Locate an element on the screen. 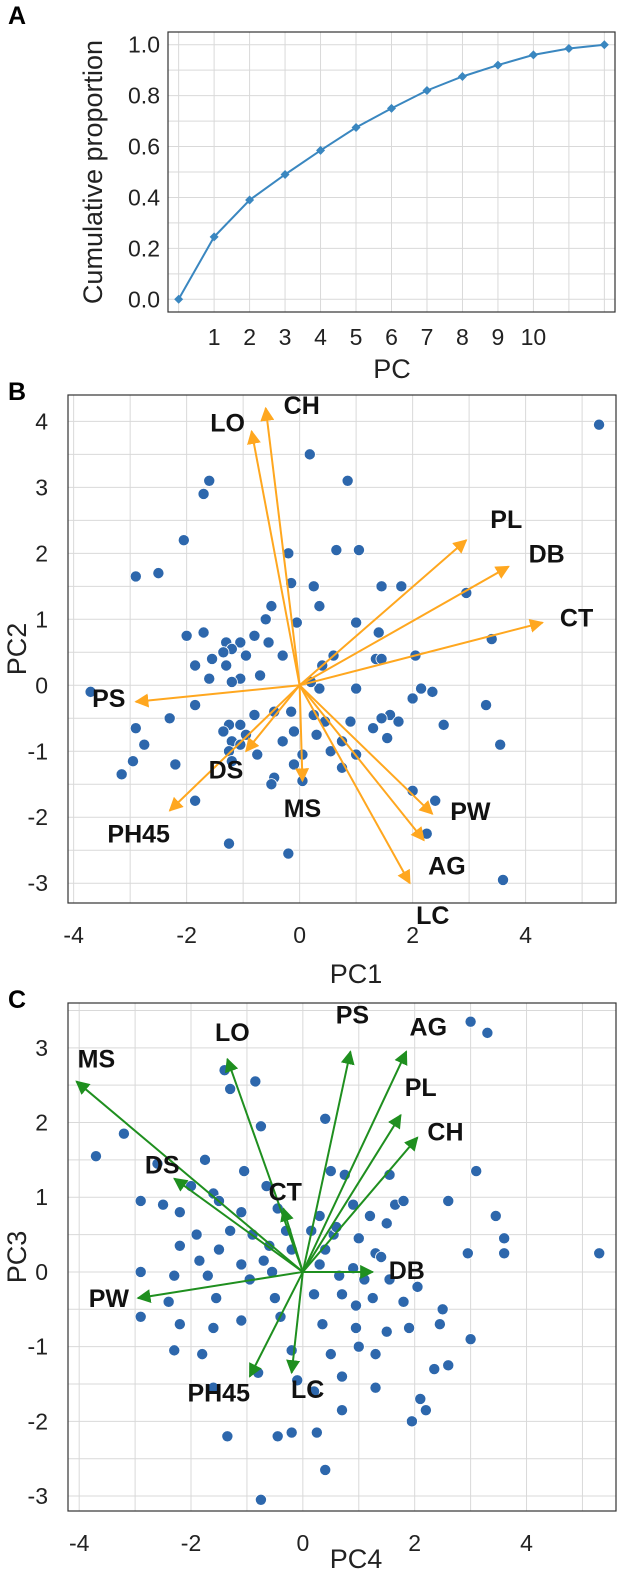 The height and width of the screenshot is (1573, 626). x-tick-label: -2 is located at coordinates (186, 935).